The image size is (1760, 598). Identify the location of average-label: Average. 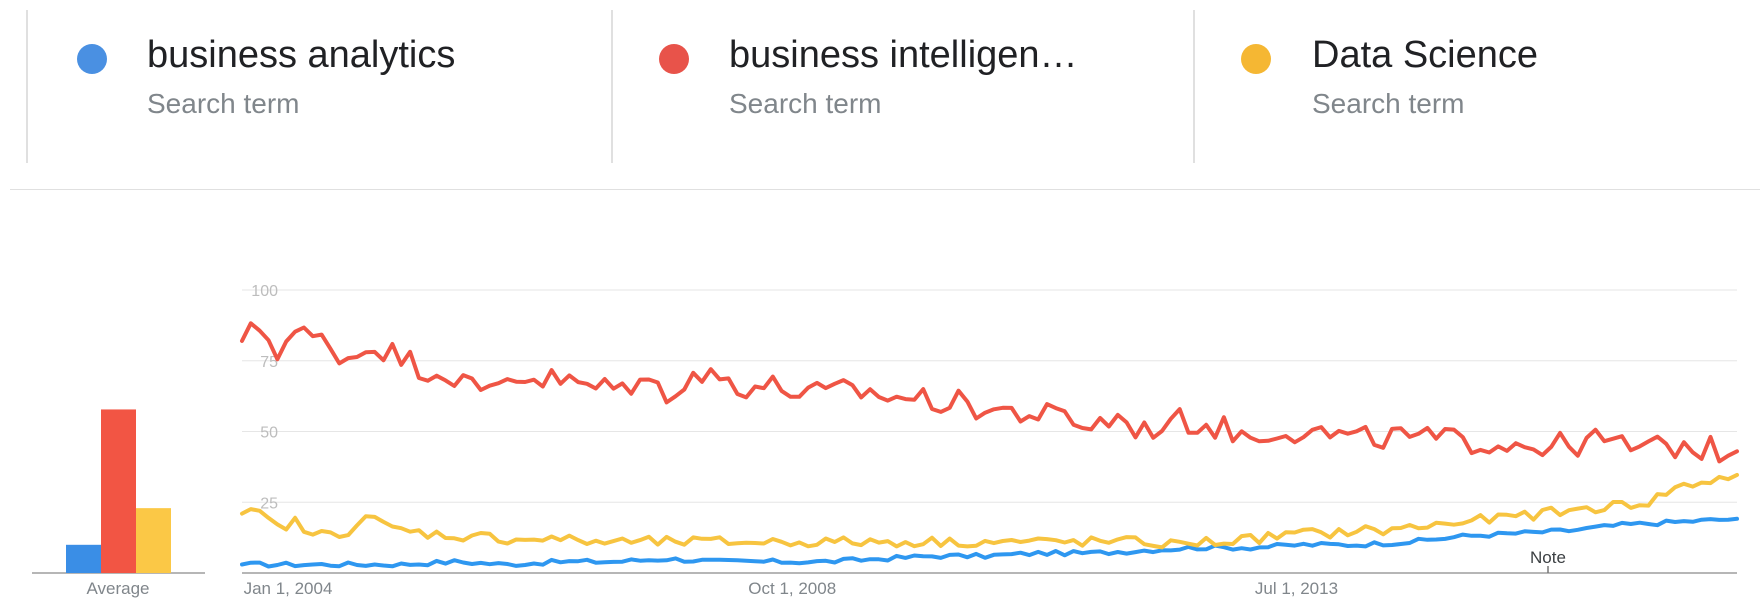
(117, 588).